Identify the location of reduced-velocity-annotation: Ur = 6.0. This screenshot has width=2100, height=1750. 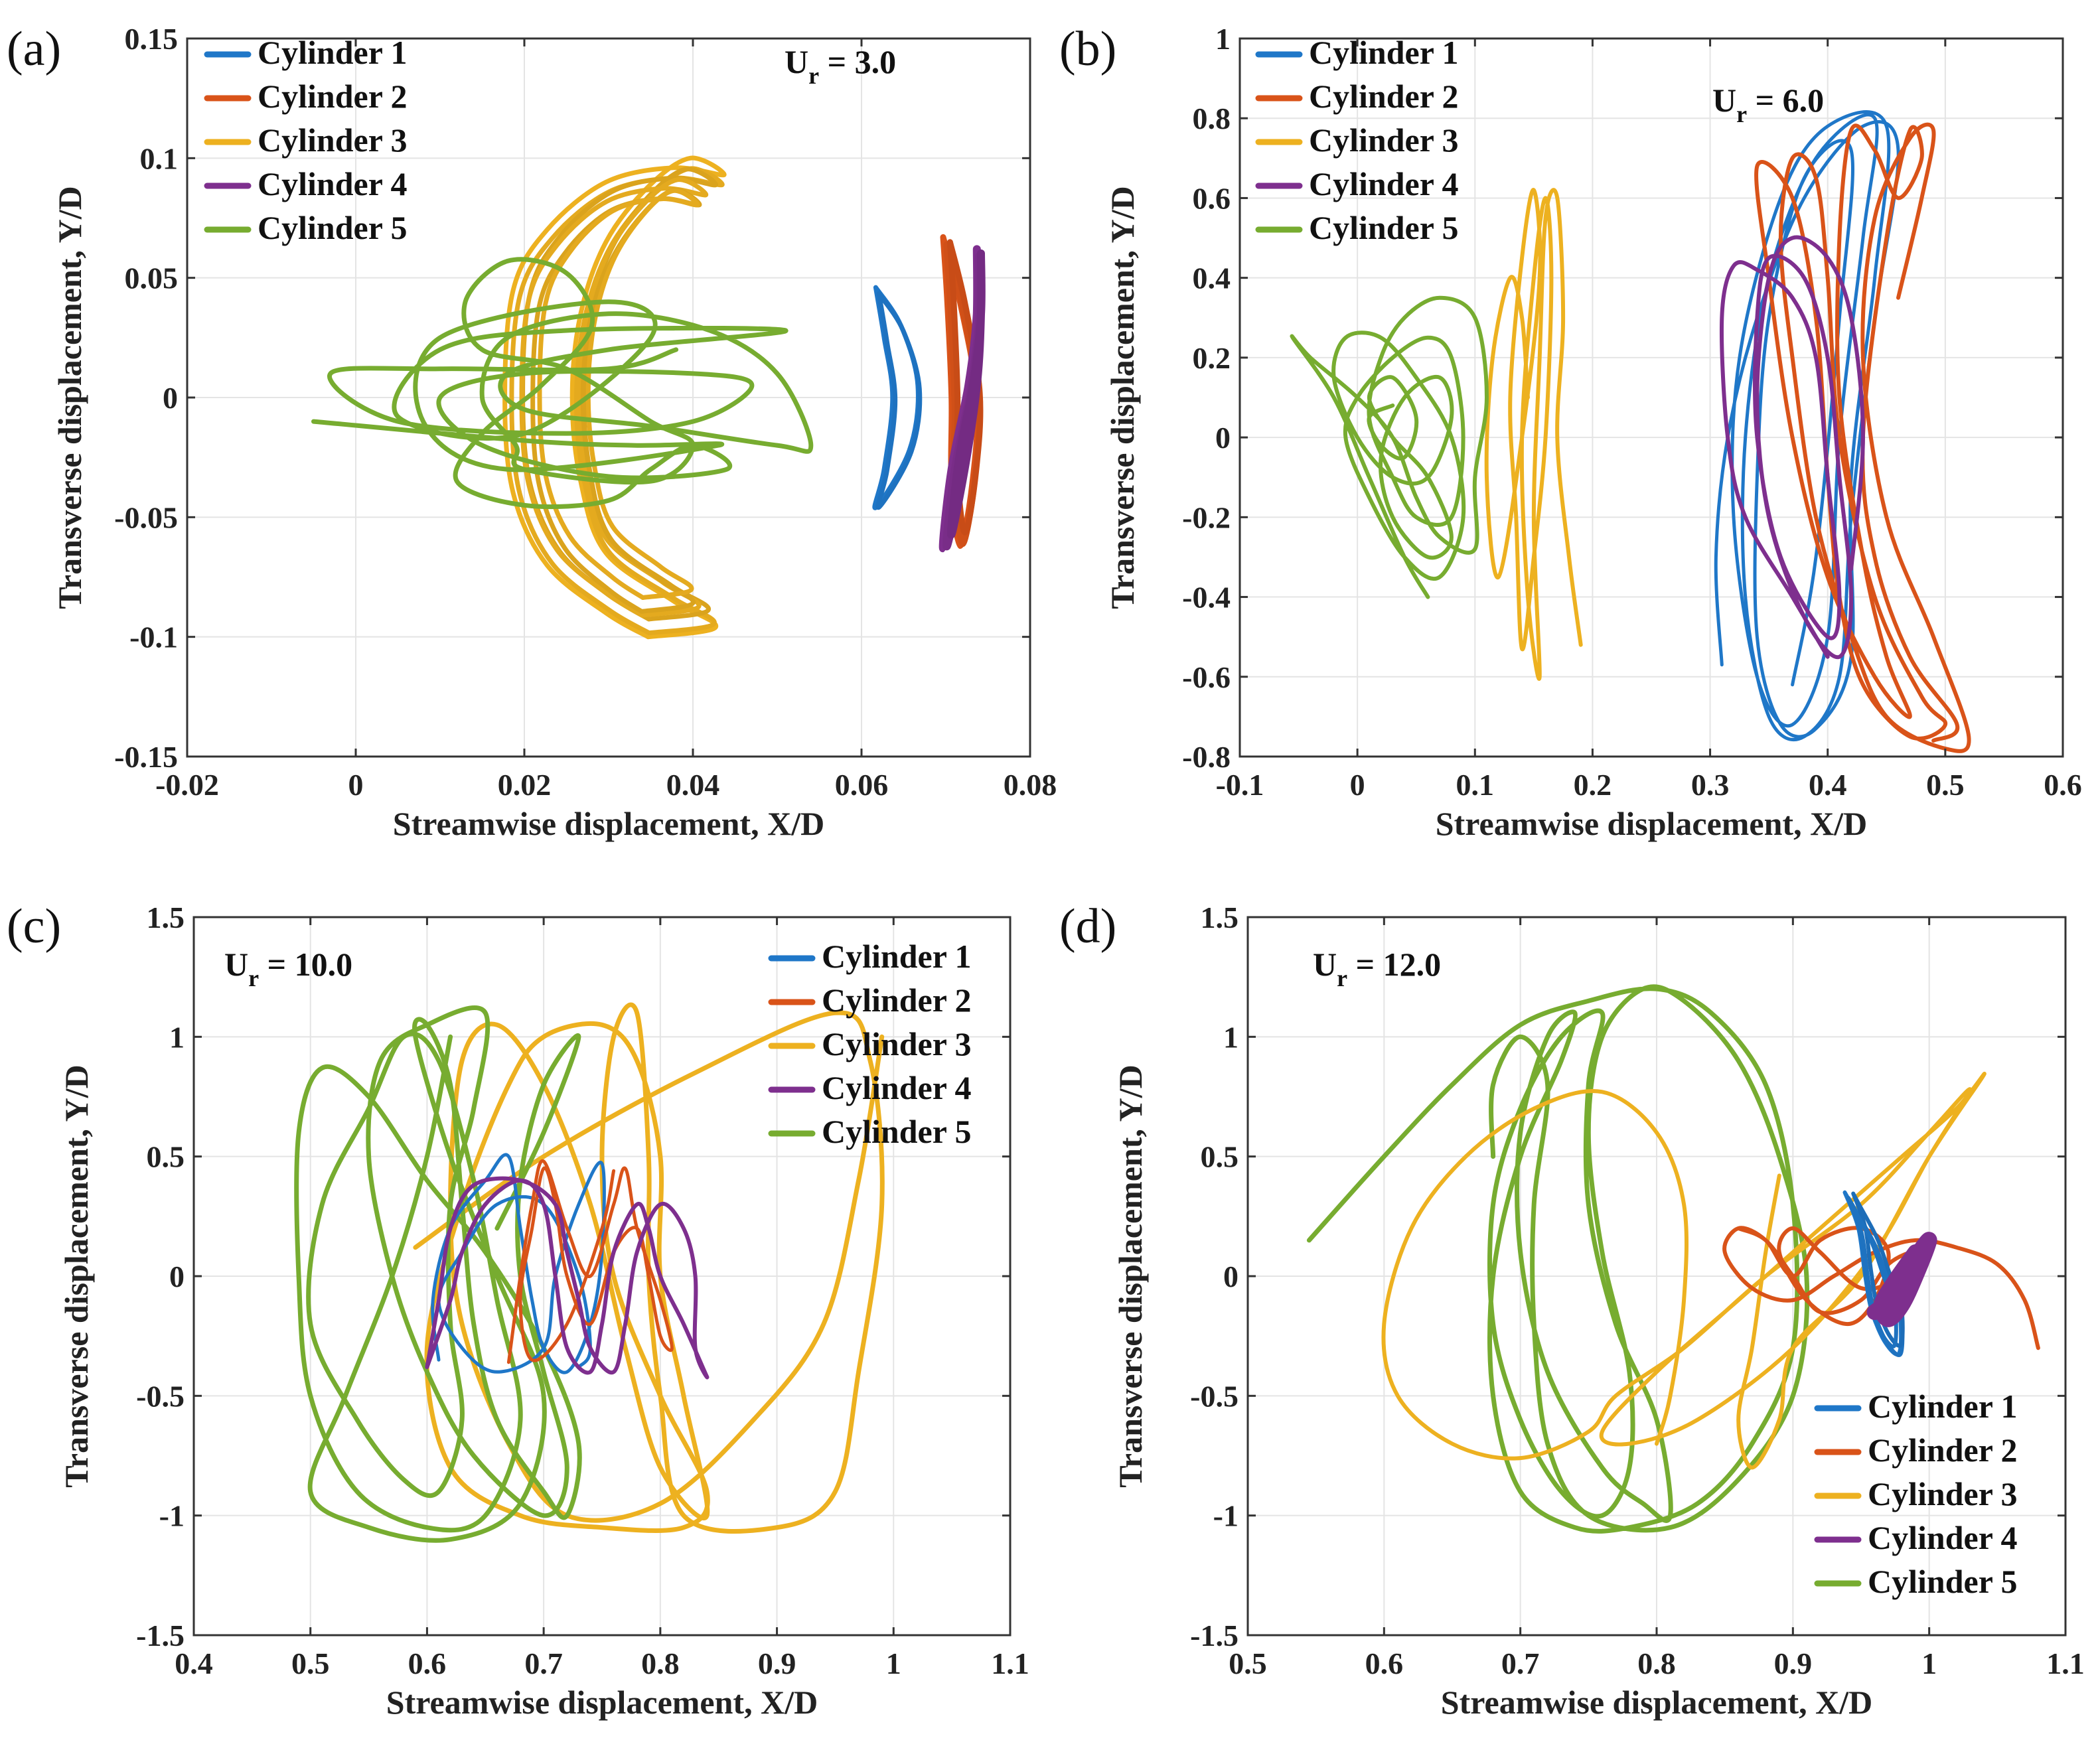
(1768, 104).